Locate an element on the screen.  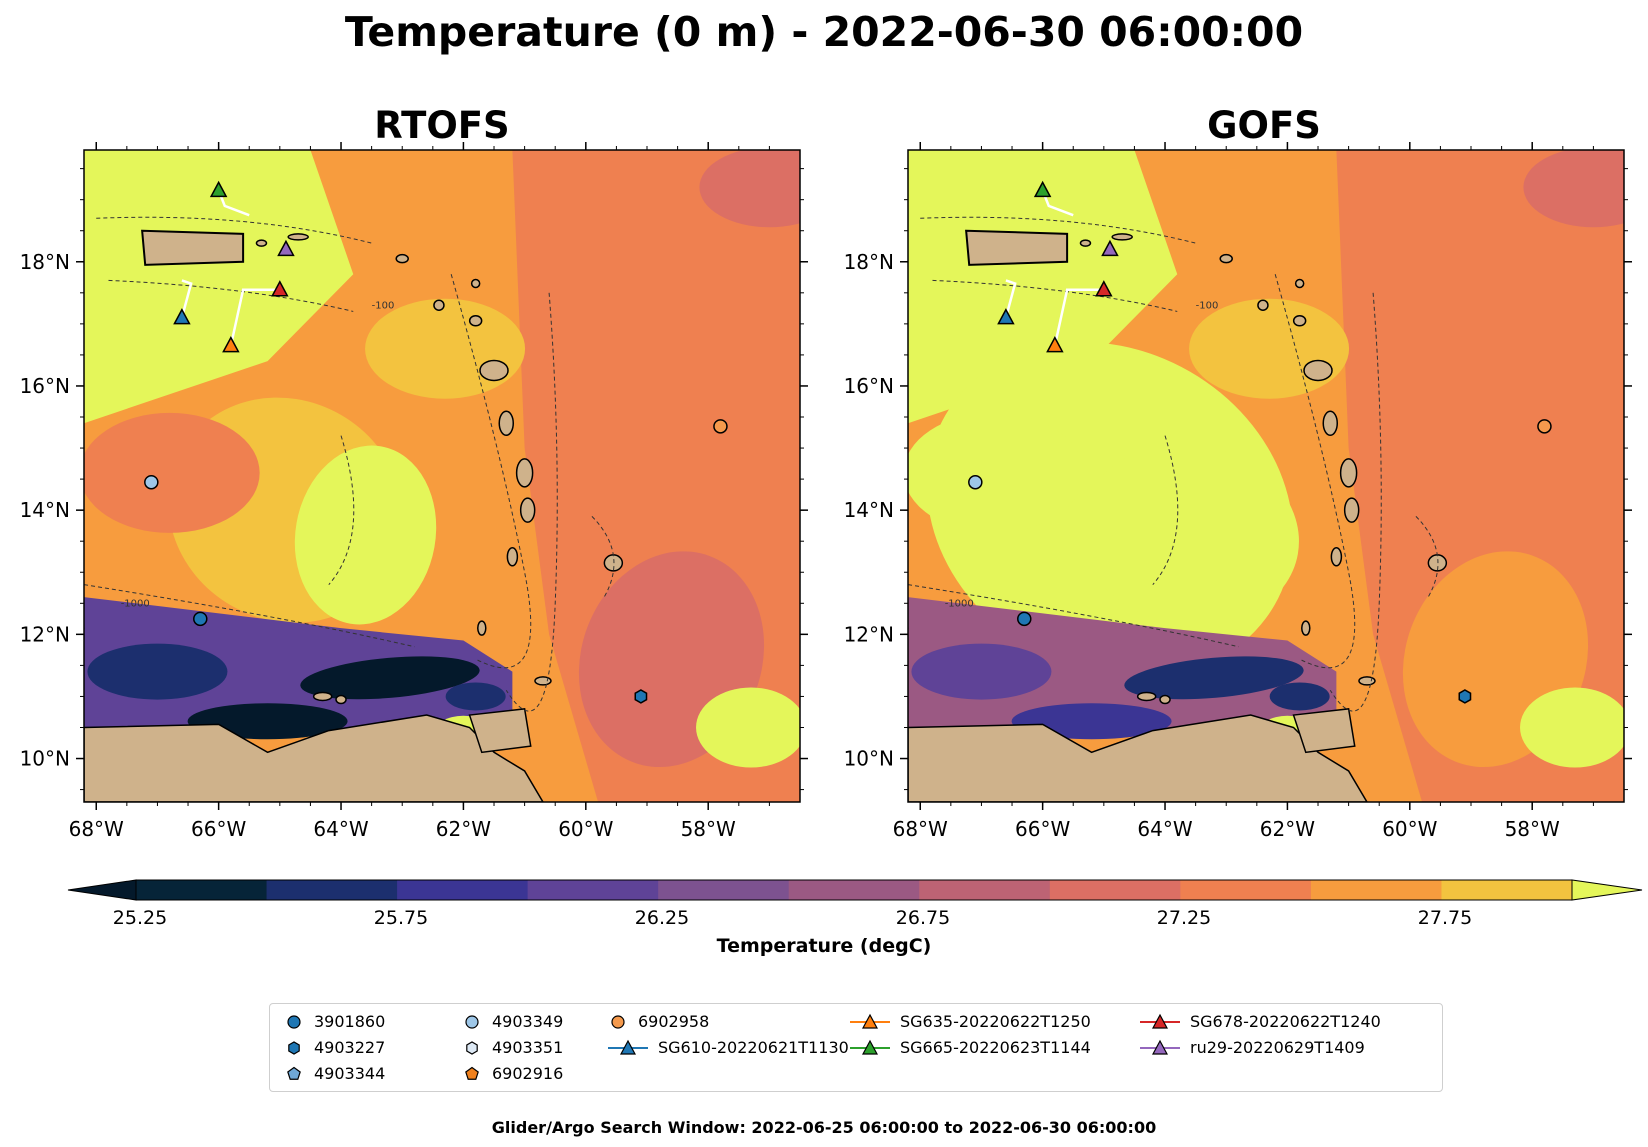
colorbar-tick-label: 25.75 is located at coordinates (401, 918).